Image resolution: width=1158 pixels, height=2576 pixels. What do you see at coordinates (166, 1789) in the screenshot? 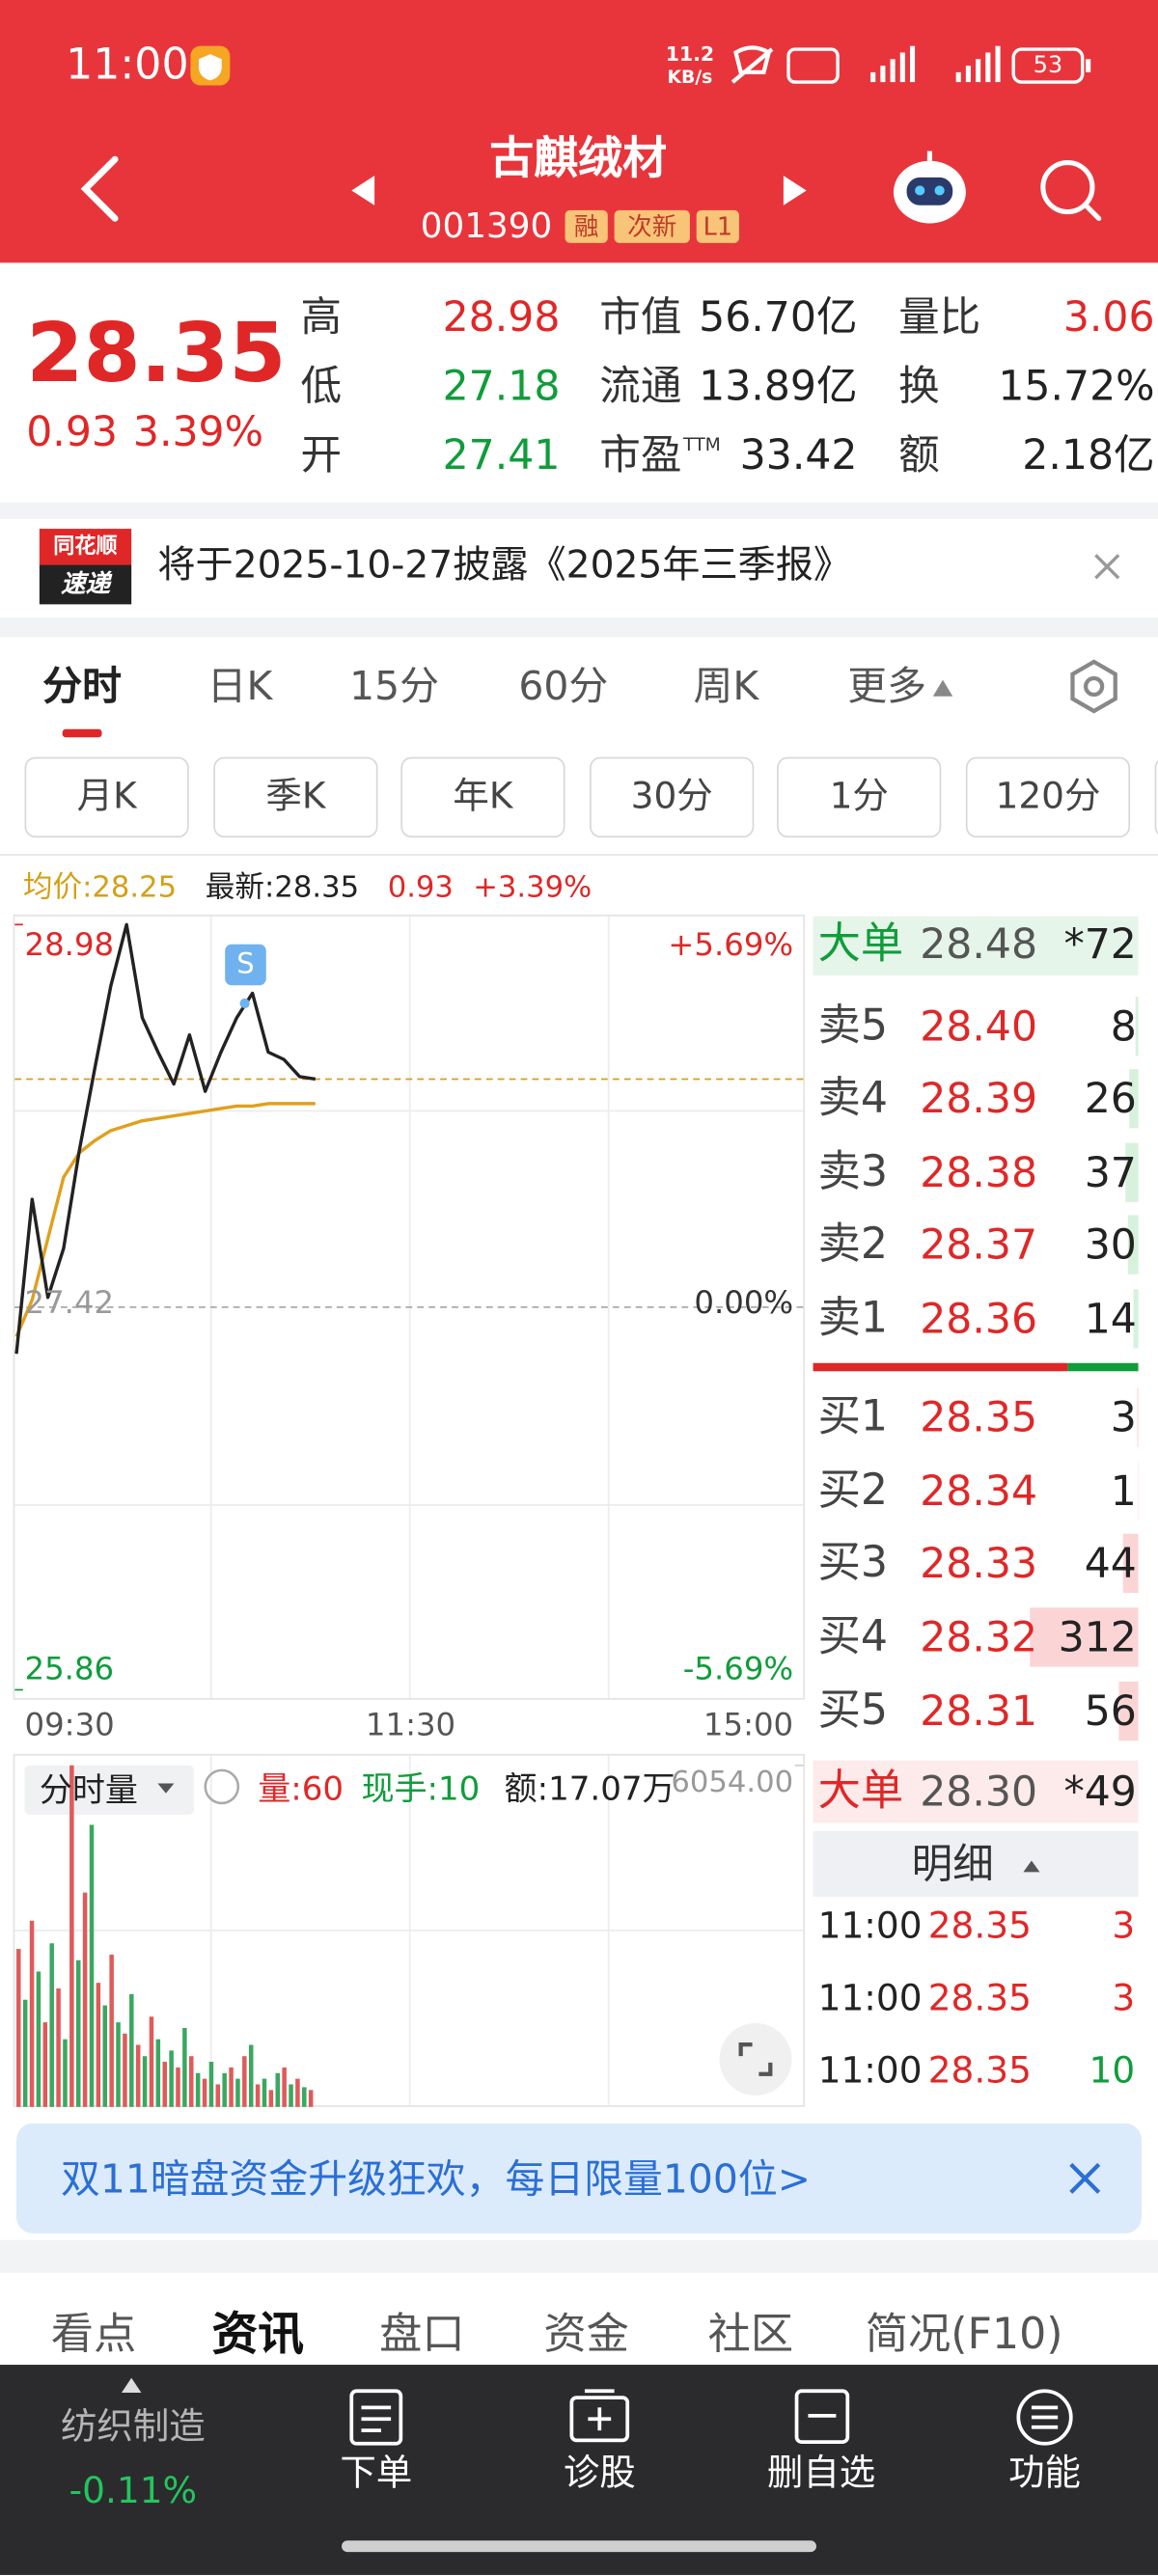
I see `volume-select-caret` at bounding box center [166, 1789].